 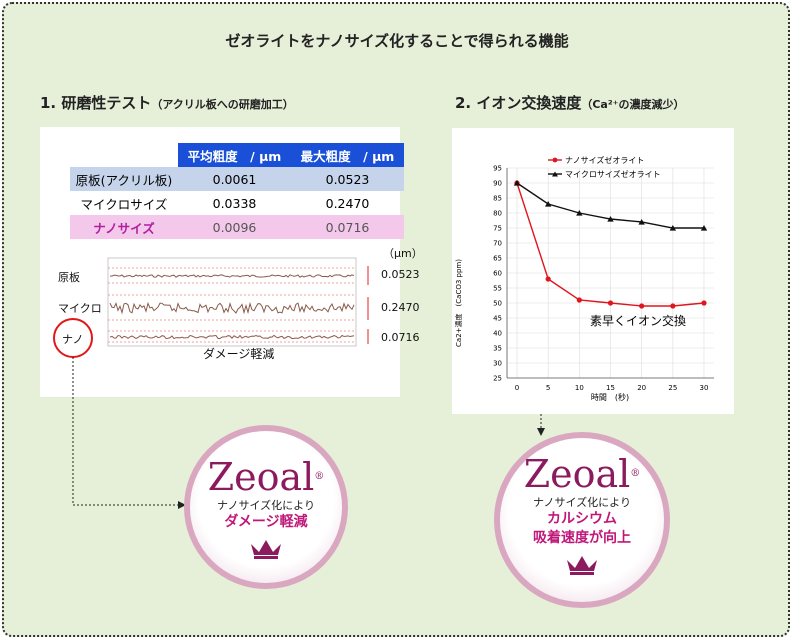 What do you see at coordinates (497, 214) in the screenshot?
I see `y-tick-label: 80` at bounding box center [497, 214].